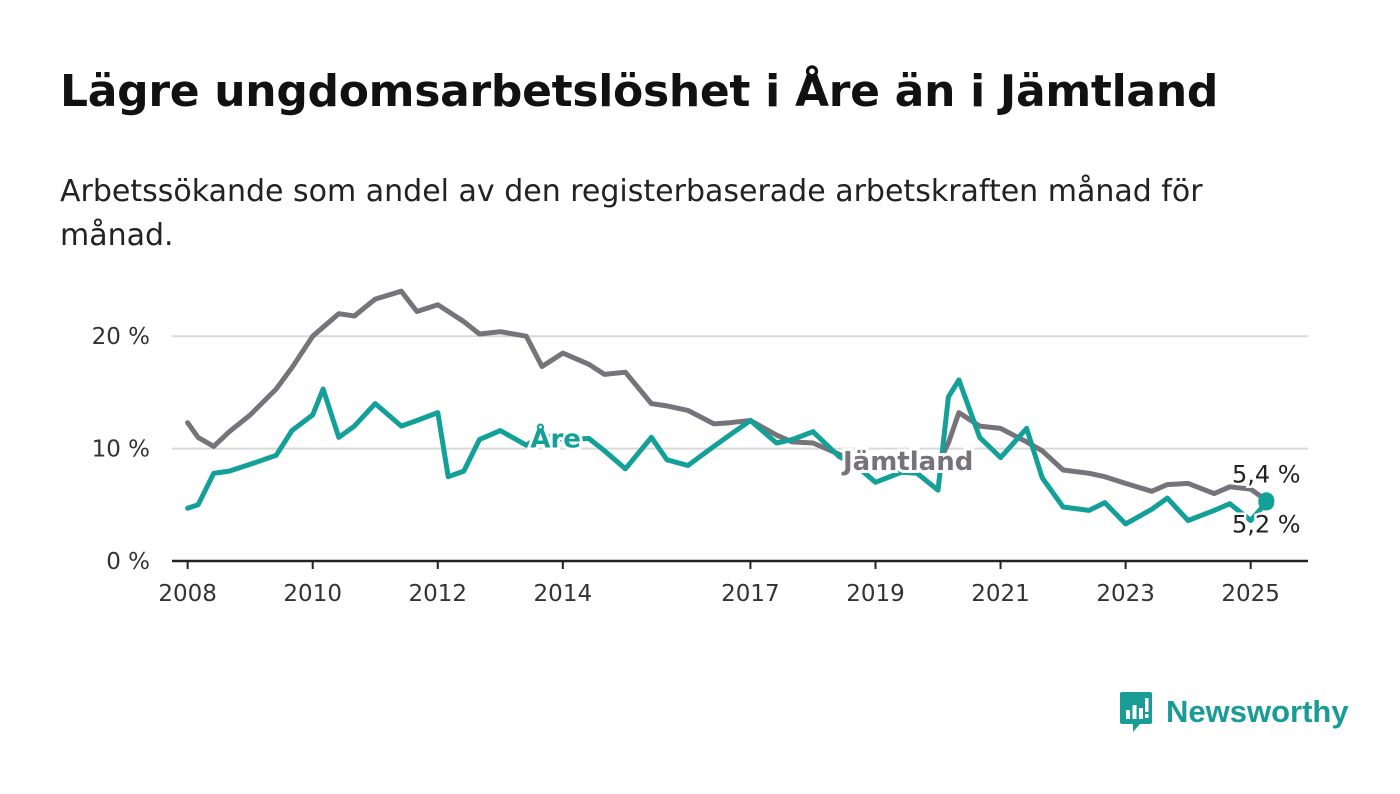 The height and width of the screenshot is (794, 1400). What do you see at coordinates (563, 594) in the screenshot?
I see `x-tick-label: 2014` at bounding box center [563, 594].